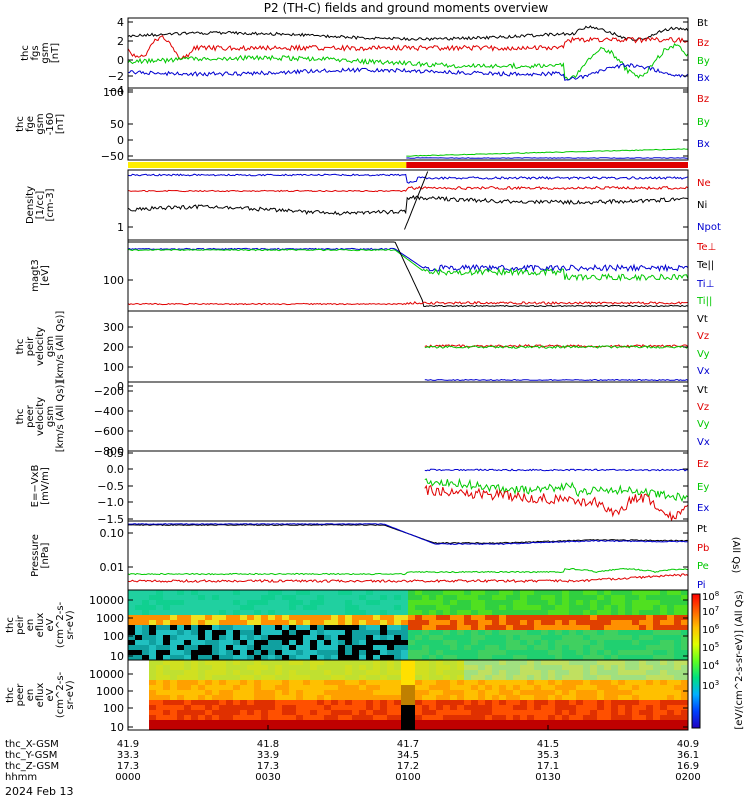 The image size is (750, 800). Describe the element at coordinates (556, 470) in the screenshot. I see `series-Ex` at that location.